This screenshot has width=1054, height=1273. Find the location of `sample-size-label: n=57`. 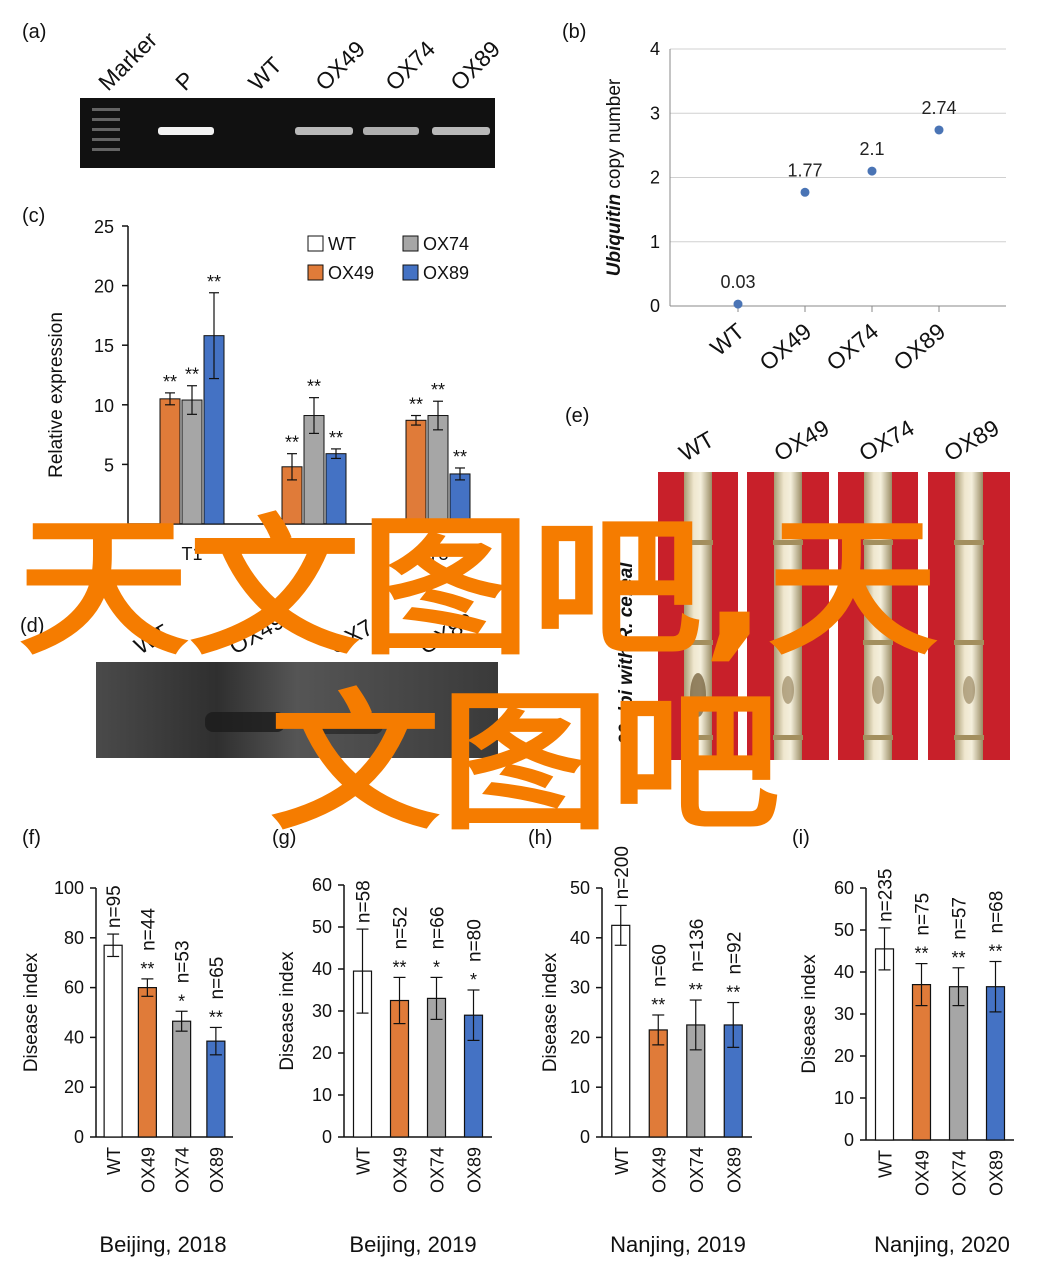

sample-size-label: n=57 is located at coordinates (960, 918).